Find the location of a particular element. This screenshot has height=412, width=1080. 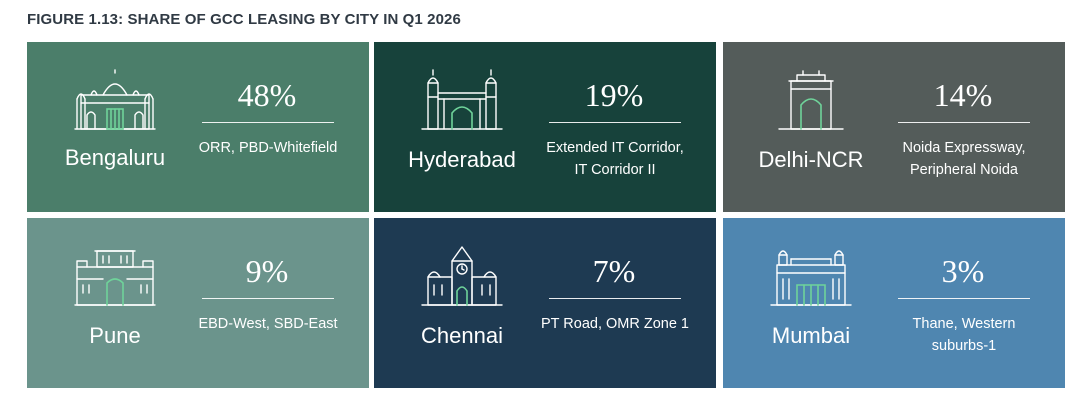

micro-market-line: Peripheral Noida is located at coordinates (963, 170).